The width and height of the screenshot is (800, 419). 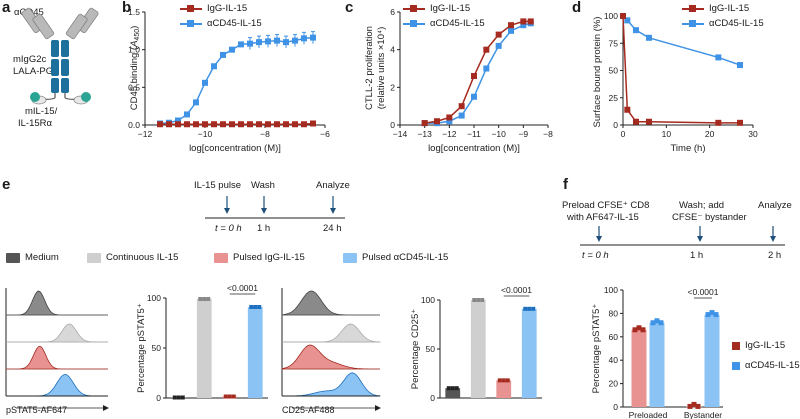 What do you see at coordinates (614, 313) in the screenshot?
I see `y-tick-label: 80` at bounding box center [614, 313].